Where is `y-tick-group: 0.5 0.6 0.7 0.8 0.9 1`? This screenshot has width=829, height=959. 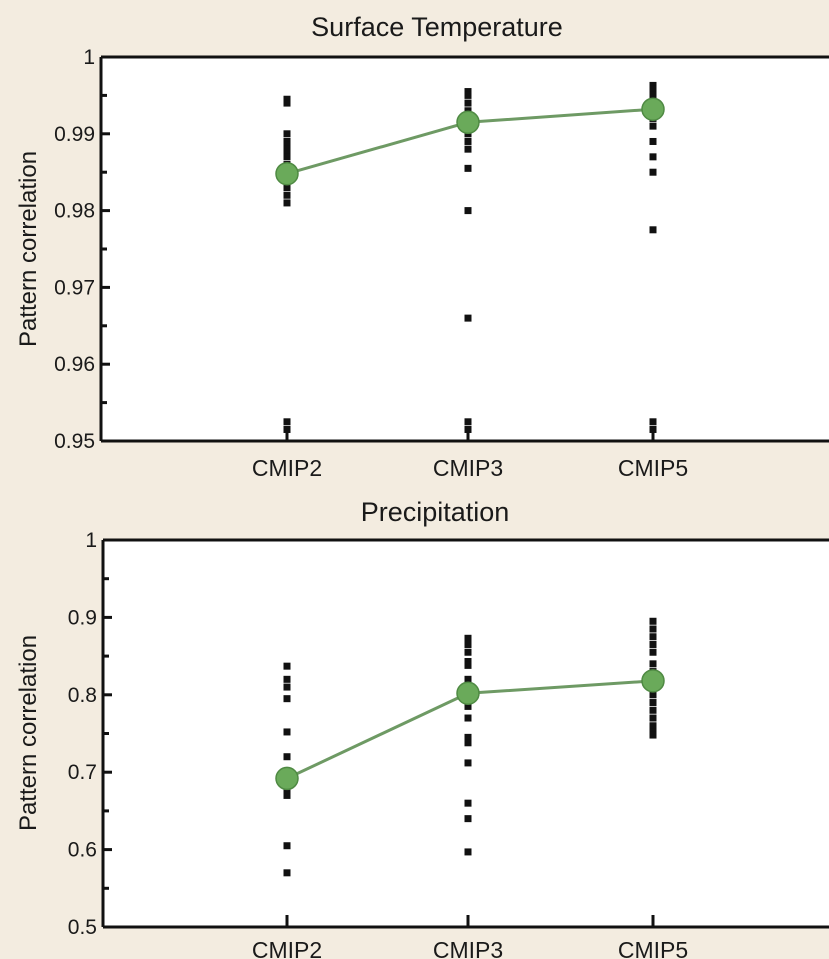 y-tick-group: 0.5 0.6 0.7 0.8 0.9 1 is located at coordinates (90, 734).